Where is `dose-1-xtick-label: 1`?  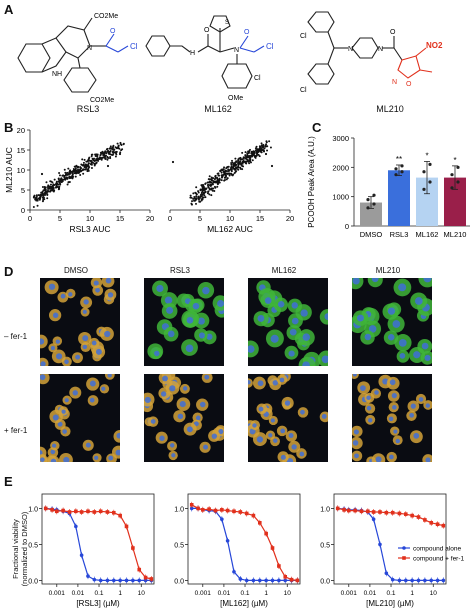 dose-1-xtick-label: 1 is located at coordinates (266, 593).